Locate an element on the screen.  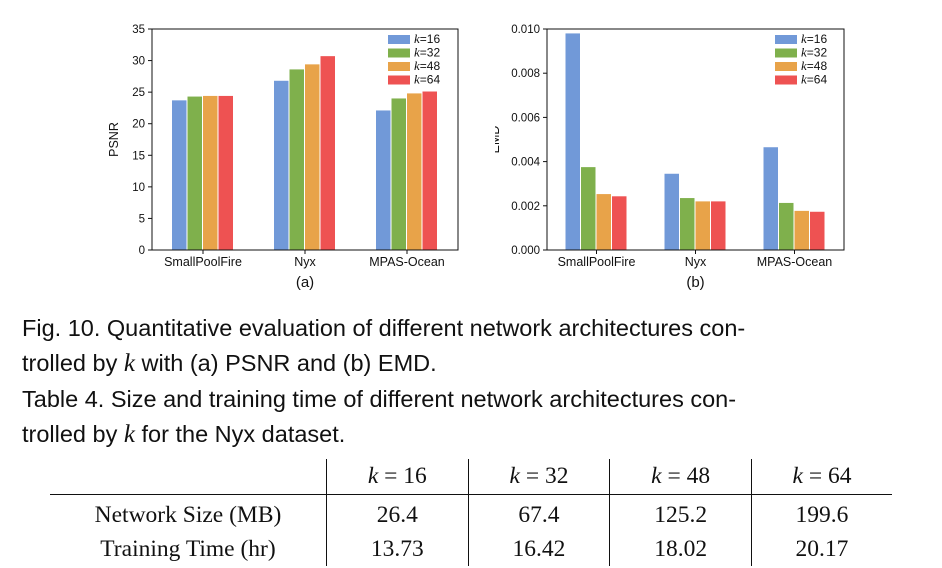
y-tick-label: 20 is located at coordinates (138, 125).